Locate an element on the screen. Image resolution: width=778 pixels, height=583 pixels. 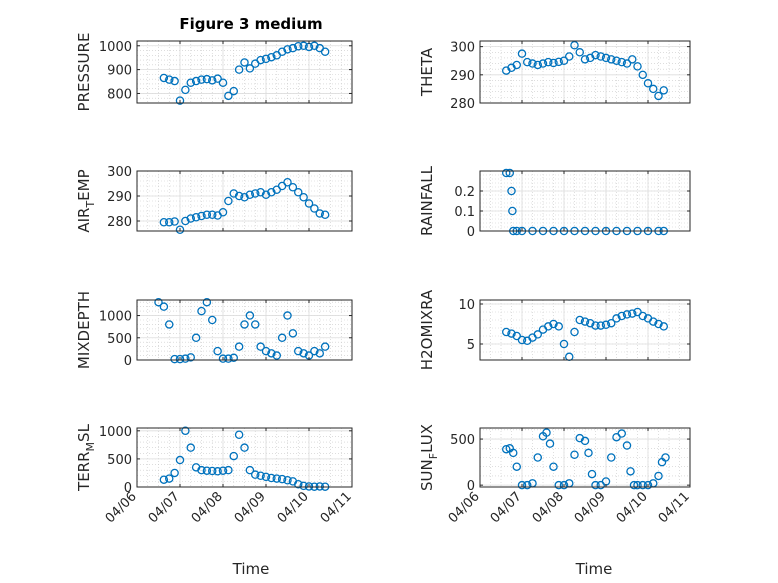
panel-air-temp: 280 290 300 AIRTEMP is located at coordinates (214, 199).